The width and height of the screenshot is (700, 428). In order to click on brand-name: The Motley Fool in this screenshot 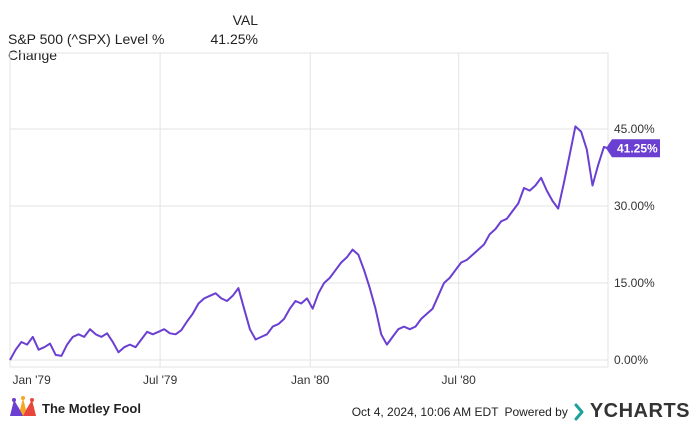, I will do `click(91, 408)`.